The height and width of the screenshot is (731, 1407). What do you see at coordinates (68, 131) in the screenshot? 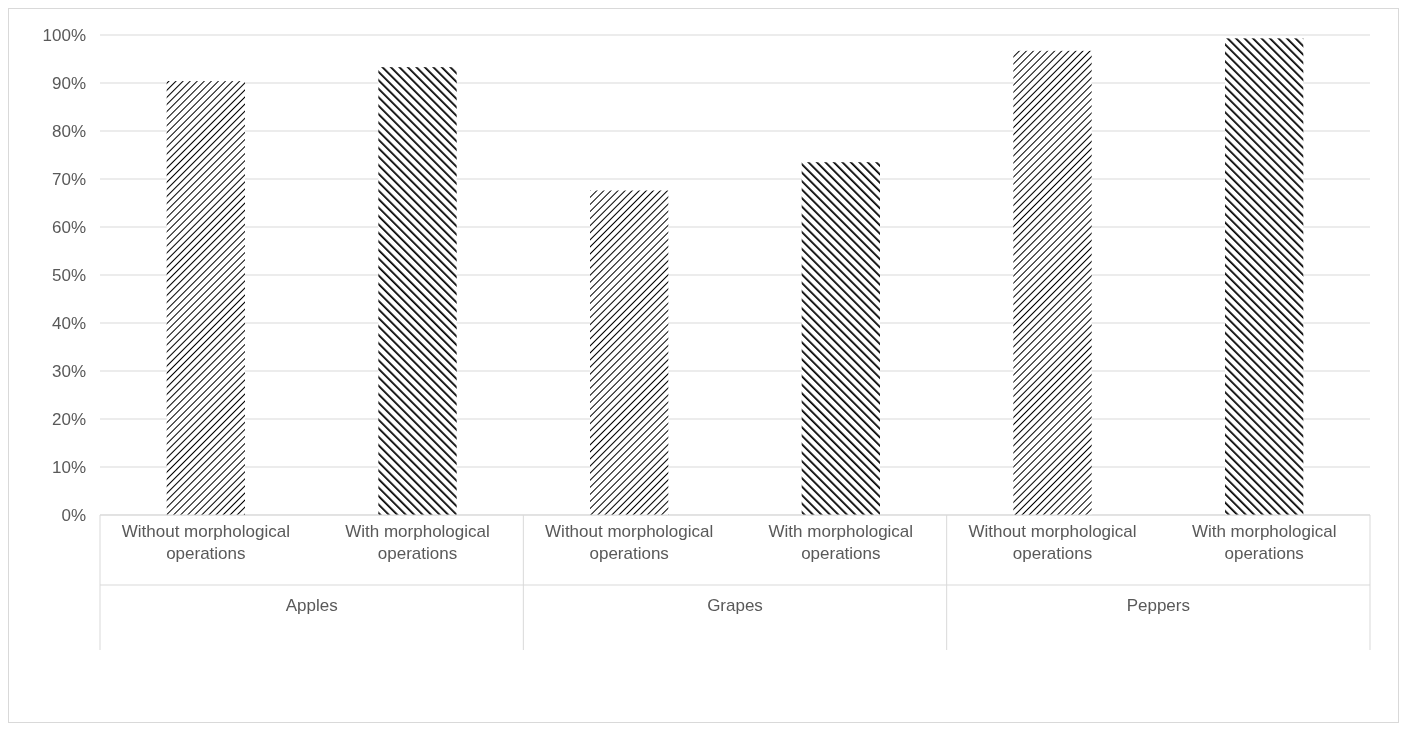
I see `y-tick-label: 80%` at bounding box center [68, 131].